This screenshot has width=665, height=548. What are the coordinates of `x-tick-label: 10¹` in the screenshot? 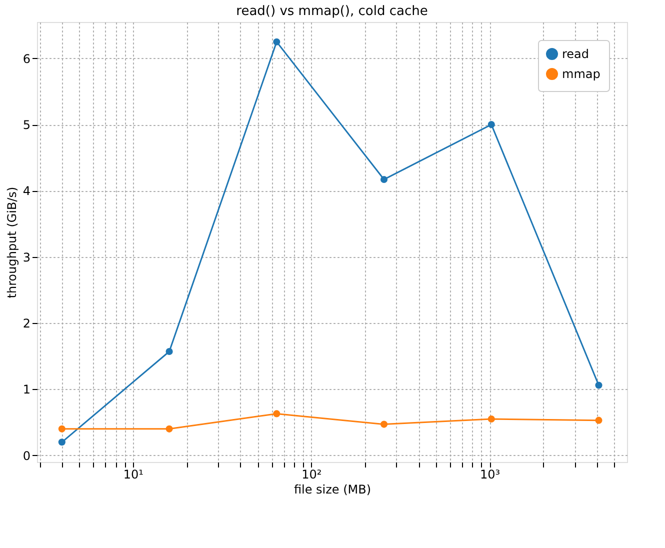 It's located at (133, 475).